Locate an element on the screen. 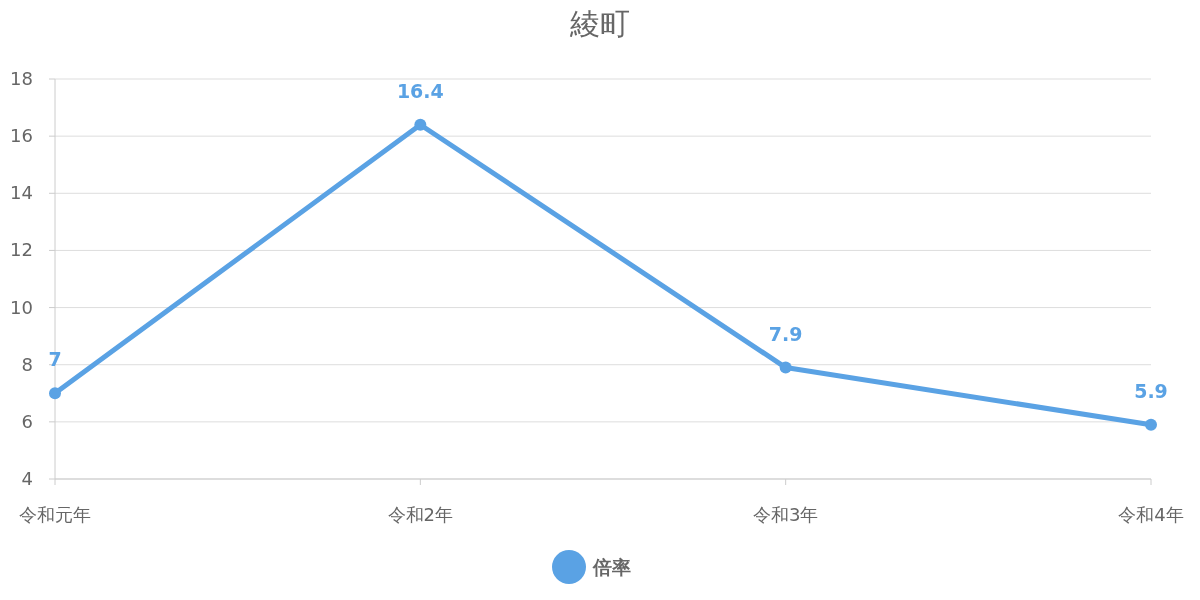 The image size is (1200, 600). data-label: 5.9 is located at coordinates (1151, 390).